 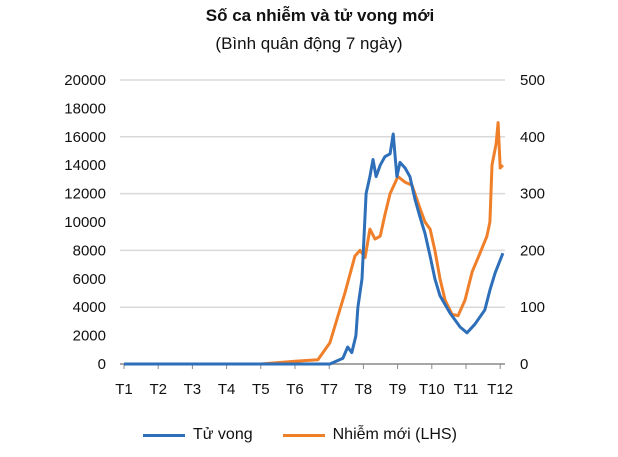 I want to click on y-left-tick-label: 14000, so click(x=85, y=165).